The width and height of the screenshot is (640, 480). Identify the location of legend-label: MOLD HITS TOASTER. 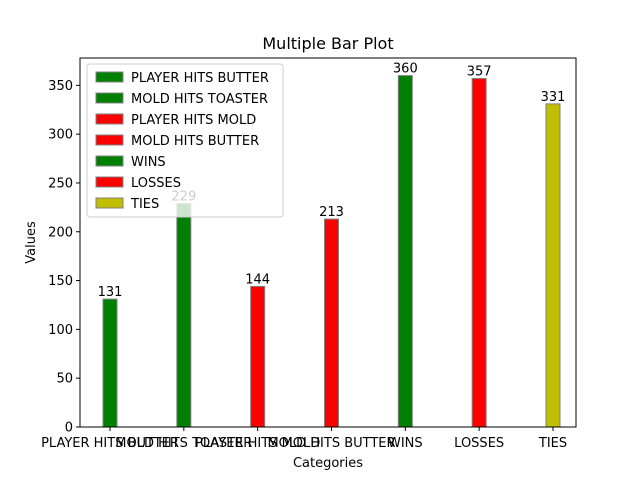
(199, 99).